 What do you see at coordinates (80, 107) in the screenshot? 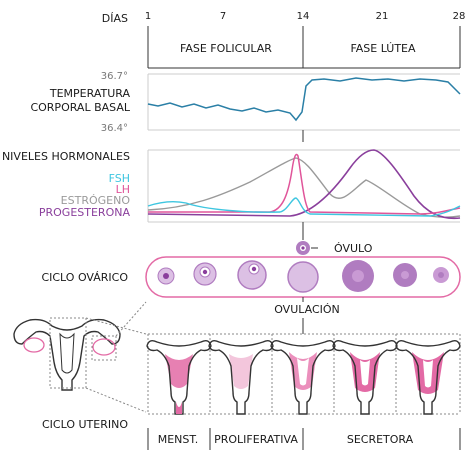
I see `temperature-label-line2: CORPORAL BASAL` at bounding box center [80, 107].